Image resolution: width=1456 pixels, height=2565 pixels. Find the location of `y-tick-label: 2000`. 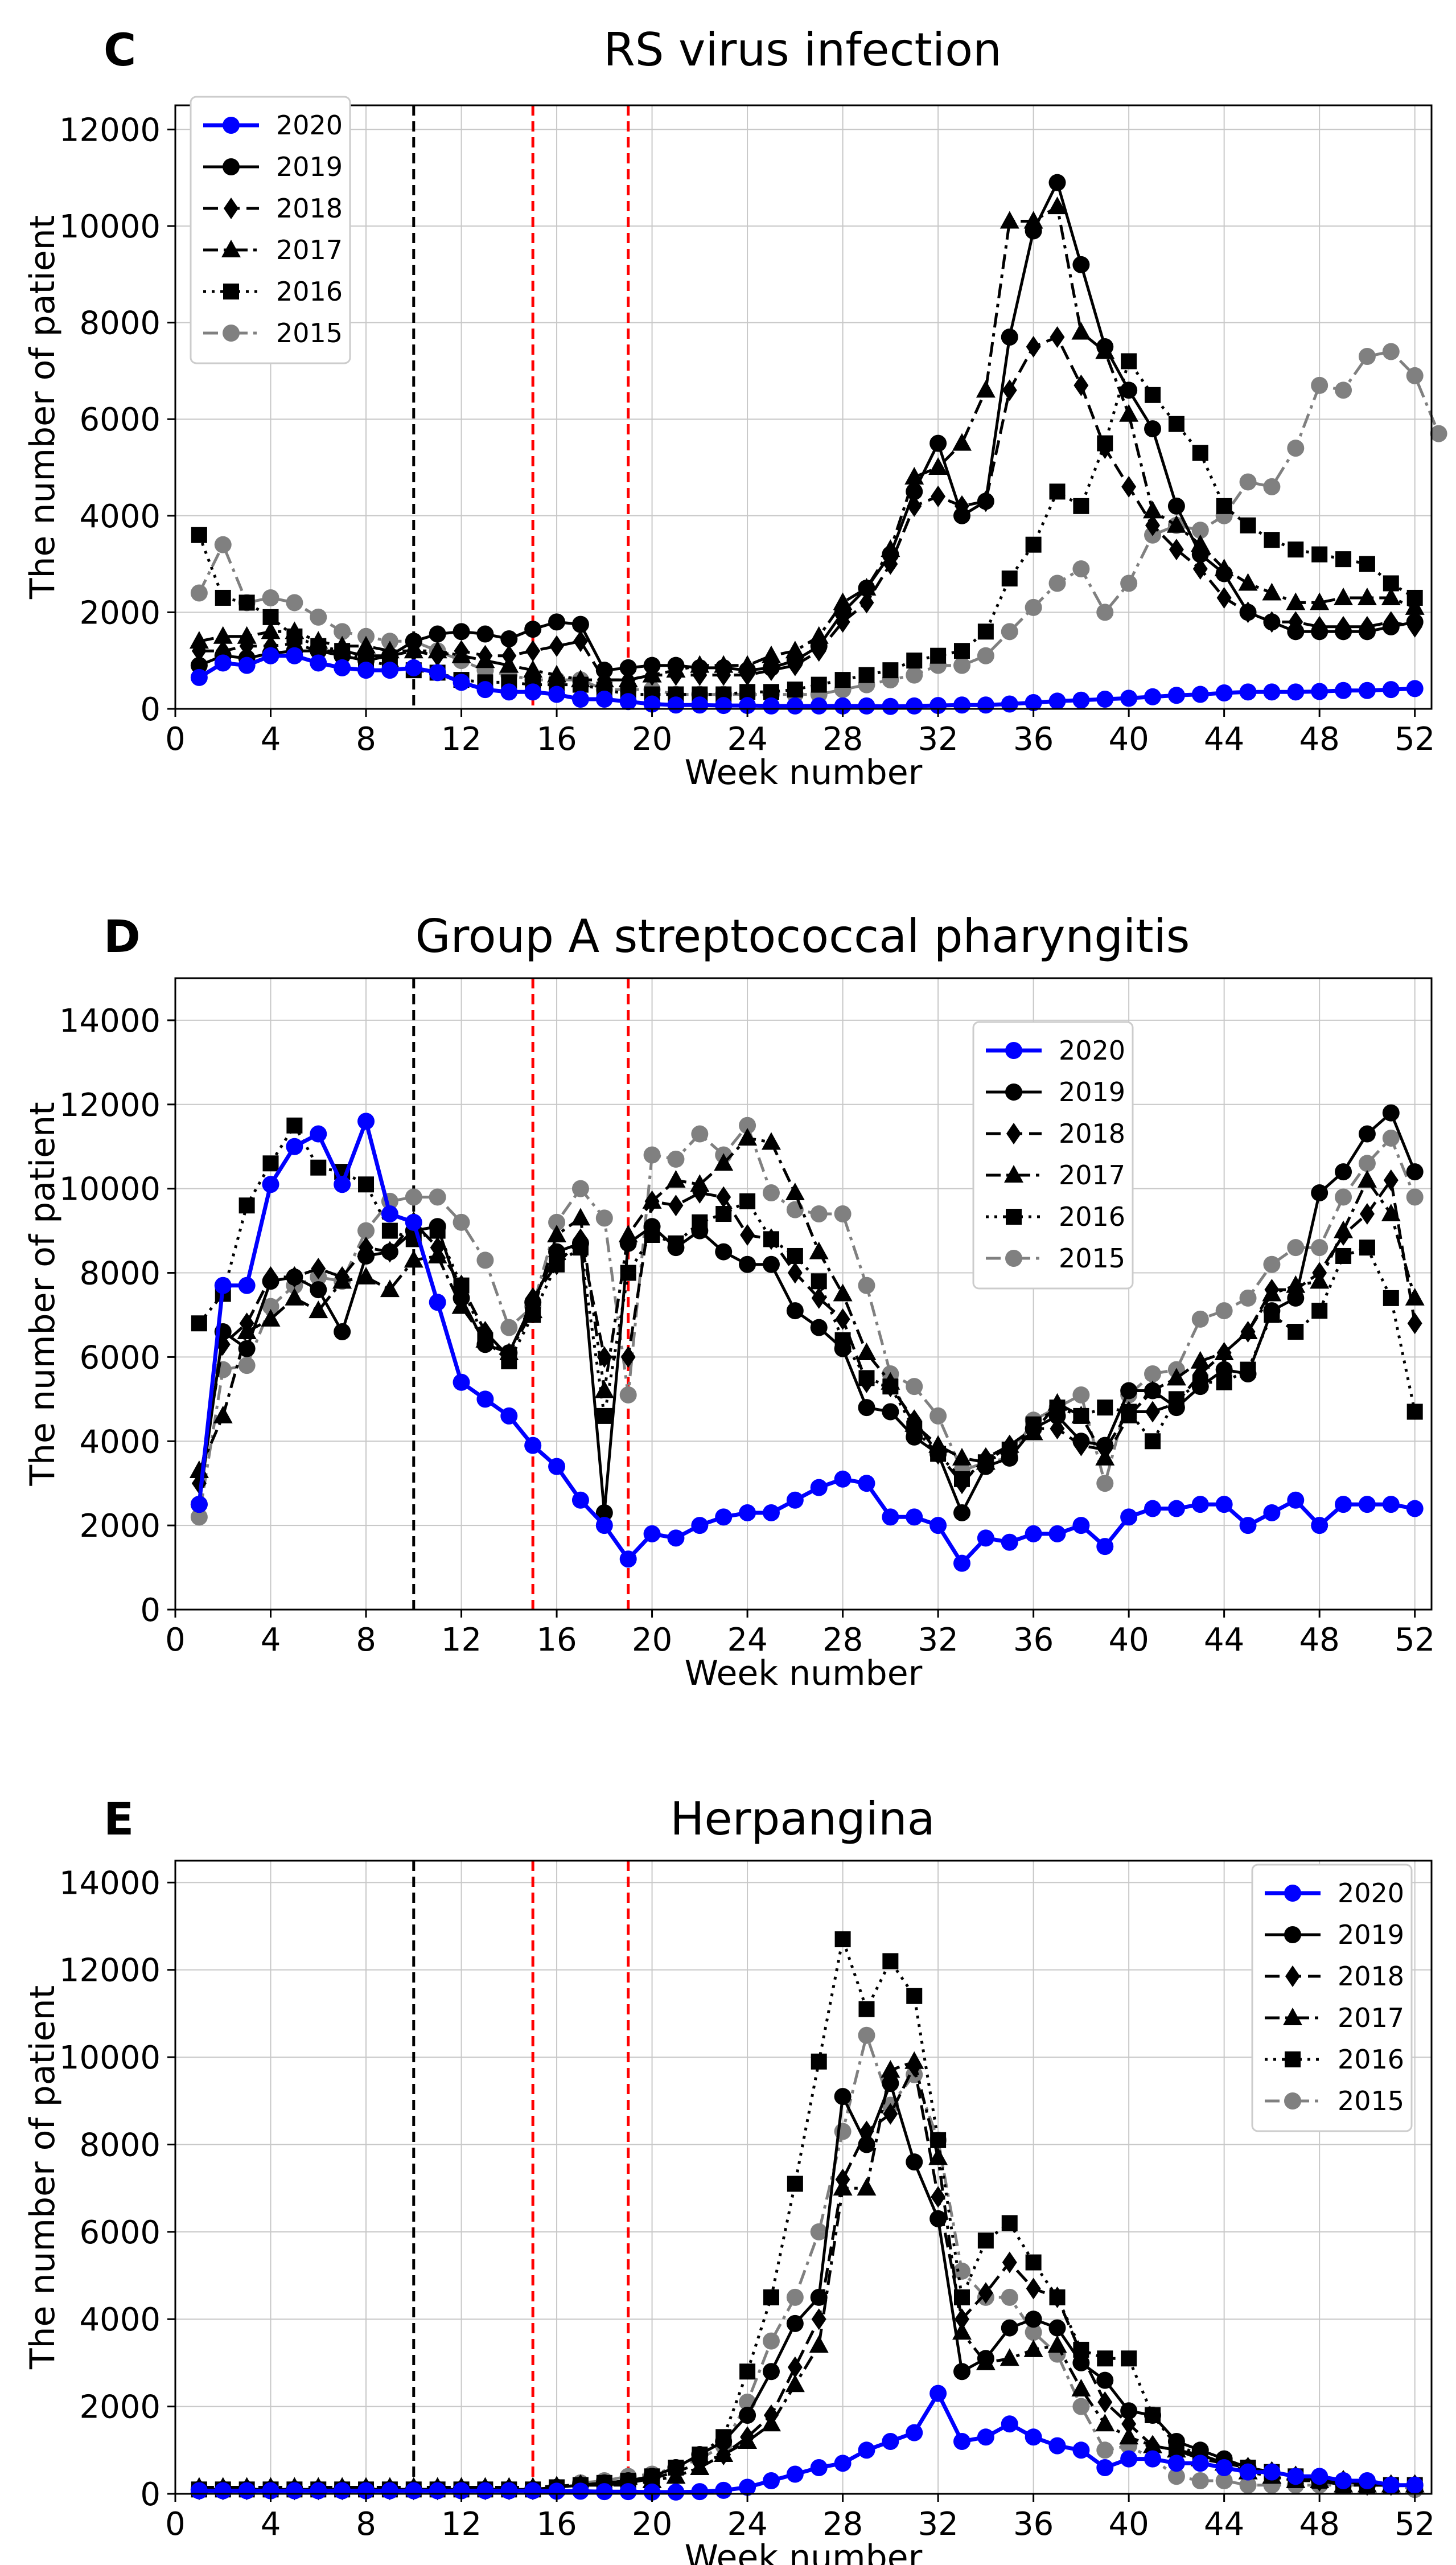

y-tick-label: 2000 is located at coordinates (120, 1526).